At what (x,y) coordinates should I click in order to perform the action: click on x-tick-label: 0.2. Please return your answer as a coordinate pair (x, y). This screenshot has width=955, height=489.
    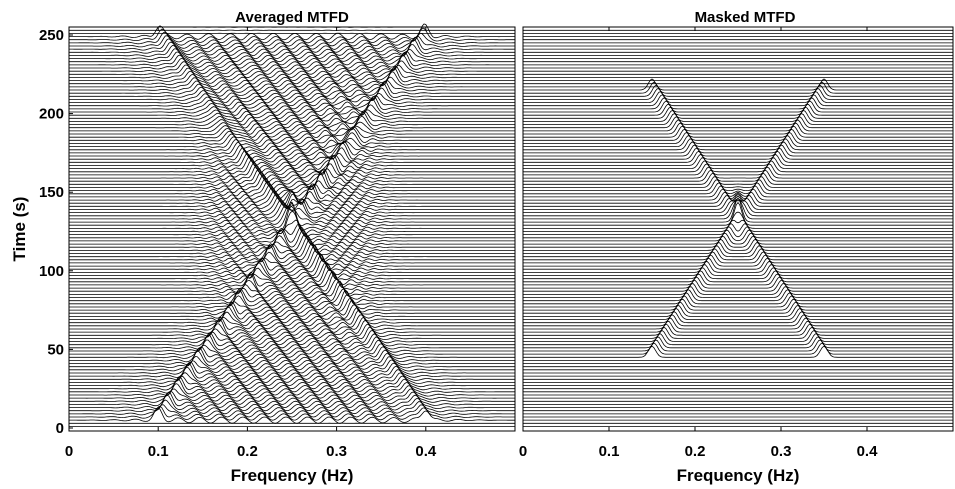
    Looking at the image, I should click on (247, 451).